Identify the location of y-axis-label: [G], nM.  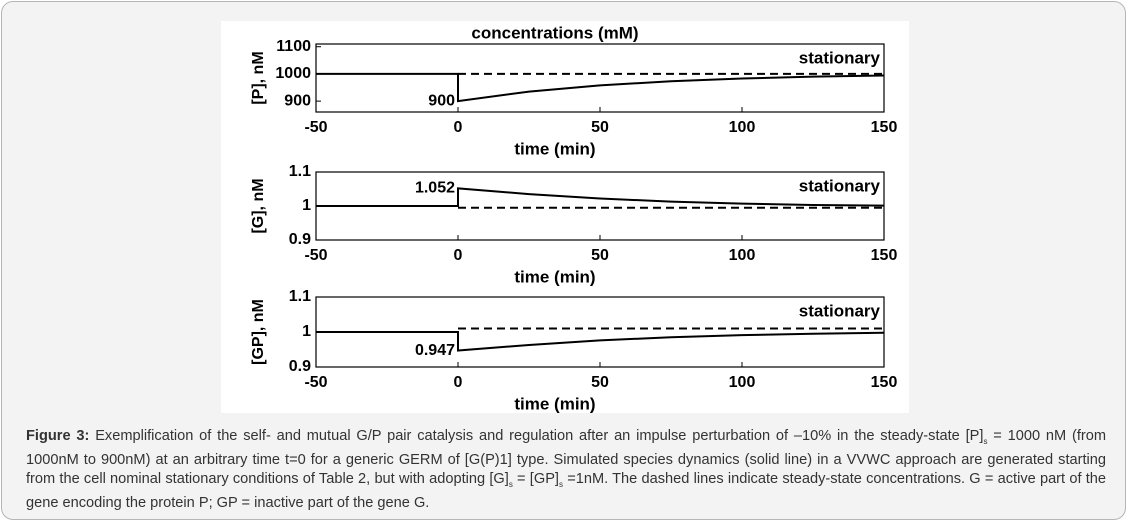
(258, 205).